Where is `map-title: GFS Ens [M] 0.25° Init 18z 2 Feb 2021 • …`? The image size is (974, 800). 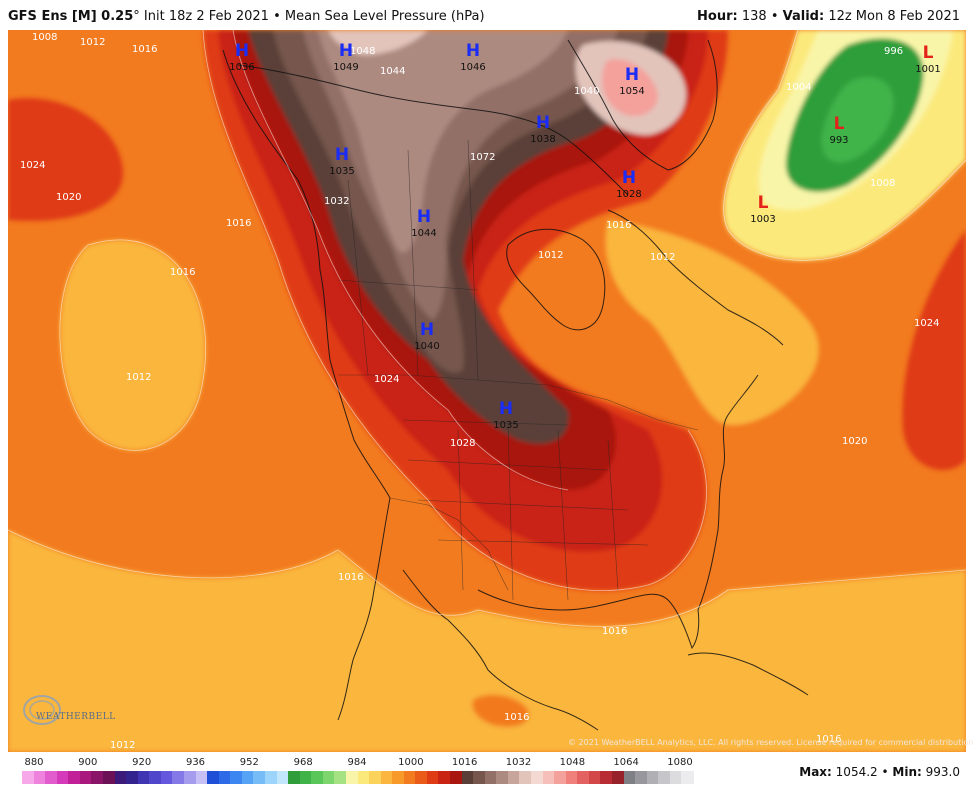
map-title: GFS Ens [M] 0.25° Init 18z 2 Feb 2021 • … is located at coordinates (246, 16).